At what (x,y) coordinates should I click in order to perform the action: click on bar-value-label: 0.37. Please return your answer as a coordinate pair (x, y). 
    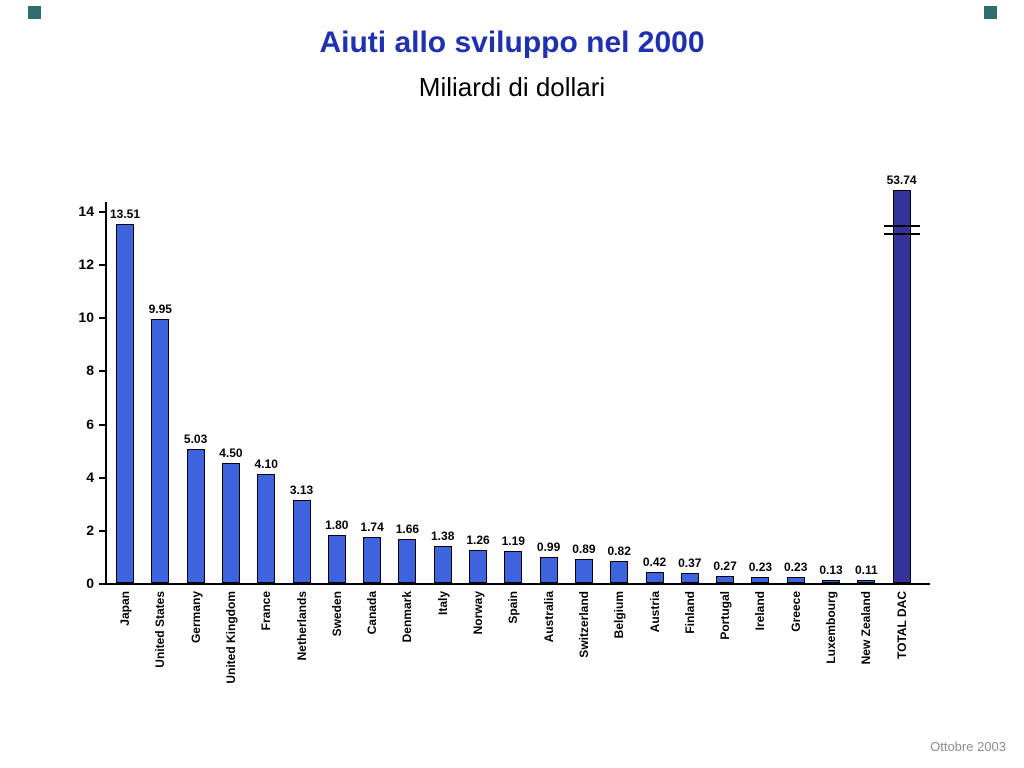
    Looking at the image, I should click on (690, 563).